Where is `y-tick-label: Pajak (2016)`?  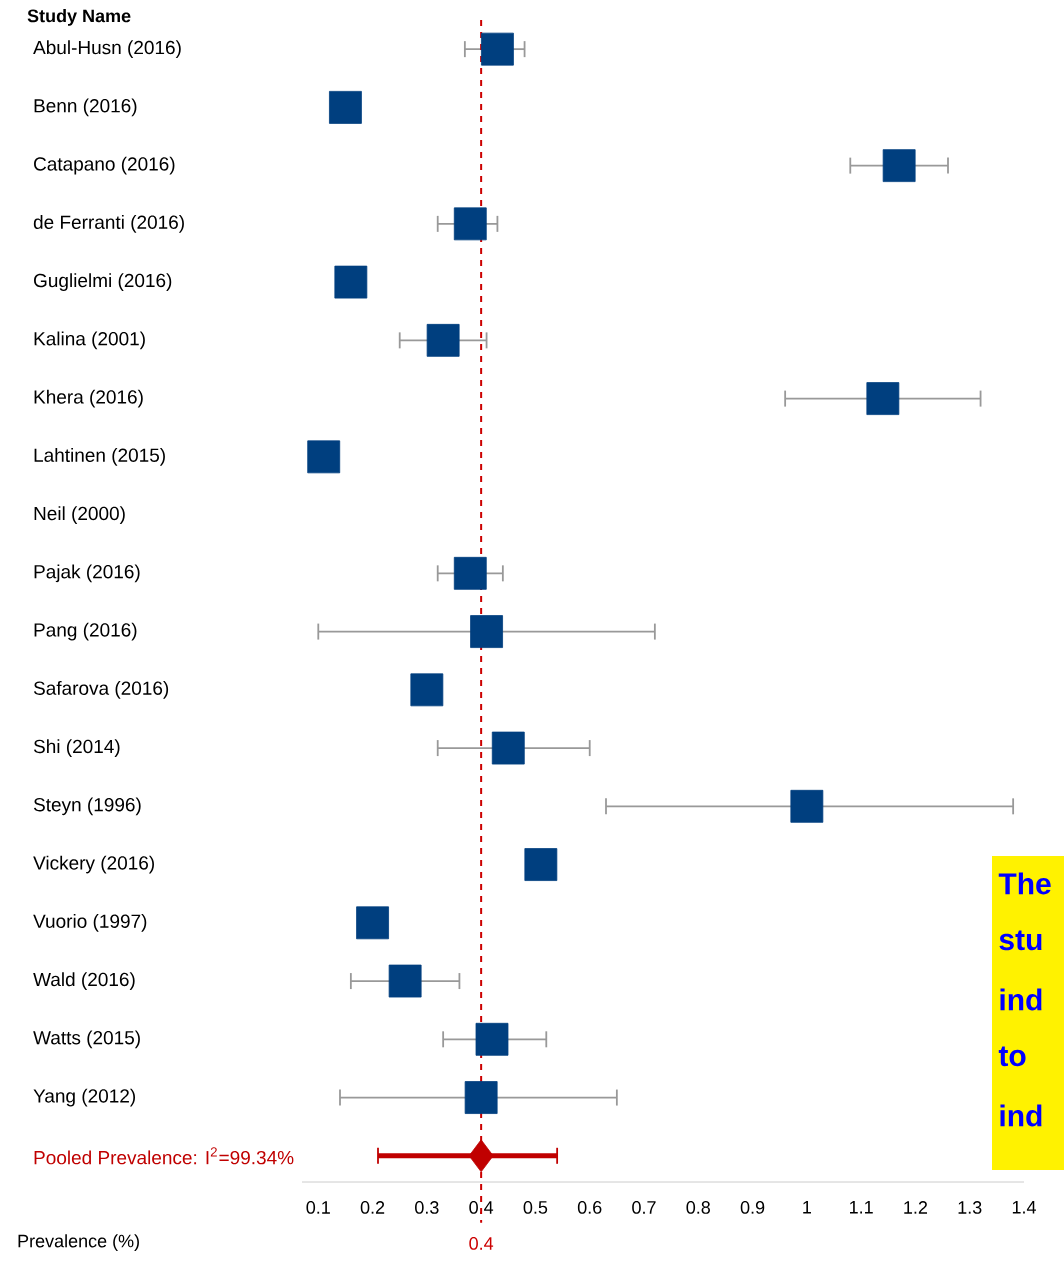
y-tick-label: Pajak (2016) is located at coordinates (87, 573).